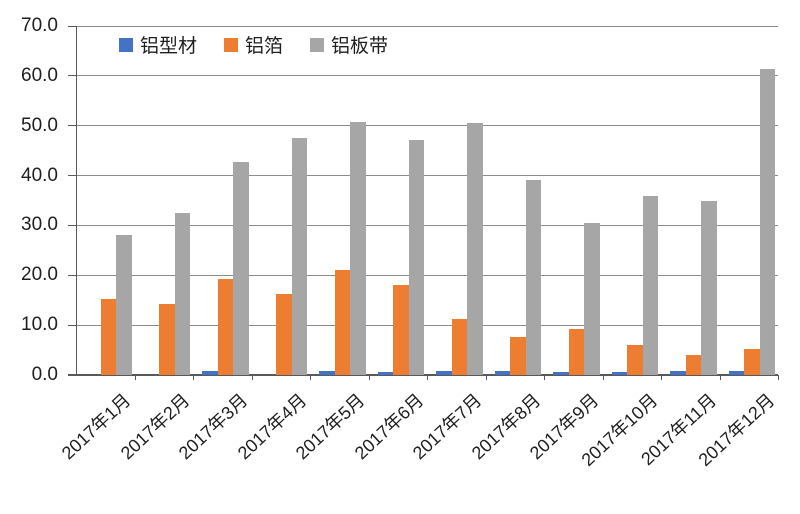 The width and height of the screenshot is (800, 514). What do you see at coordinates (693, 365) in the screenshot?
I see `bar-series1-month11` at bounding box center [693, 365].